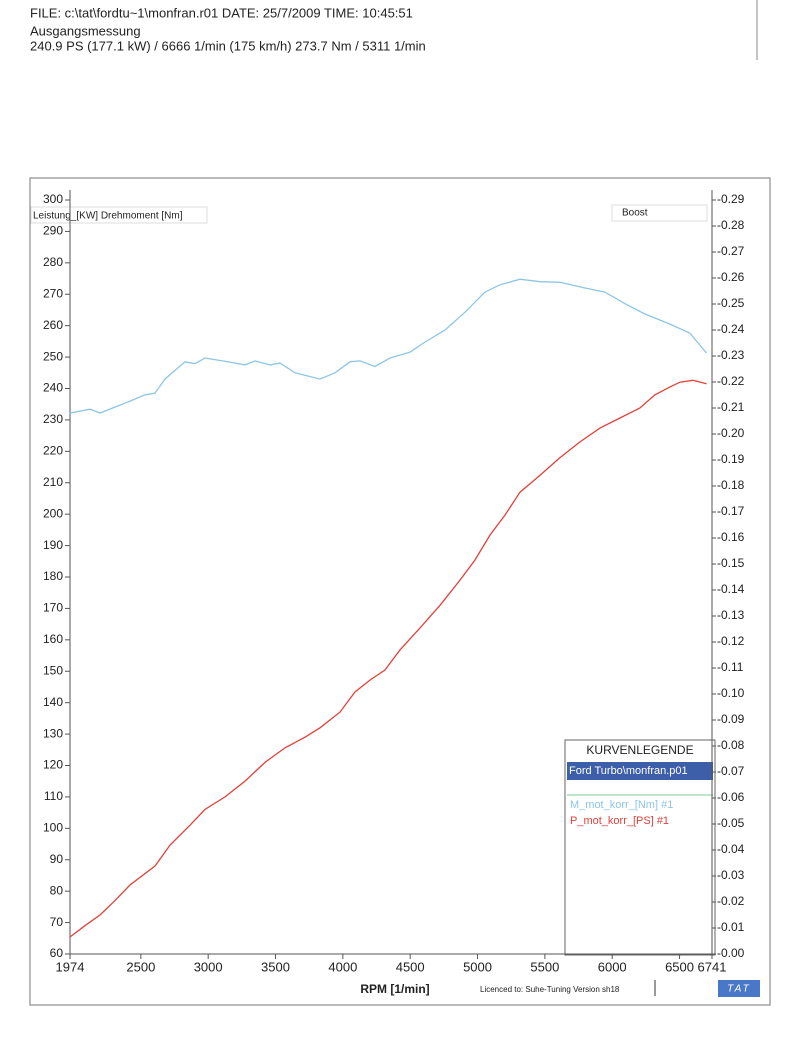 This screenshot has width=800, height=1048. I want to click on y2-tick-label: -0.26, so click(731, 277).